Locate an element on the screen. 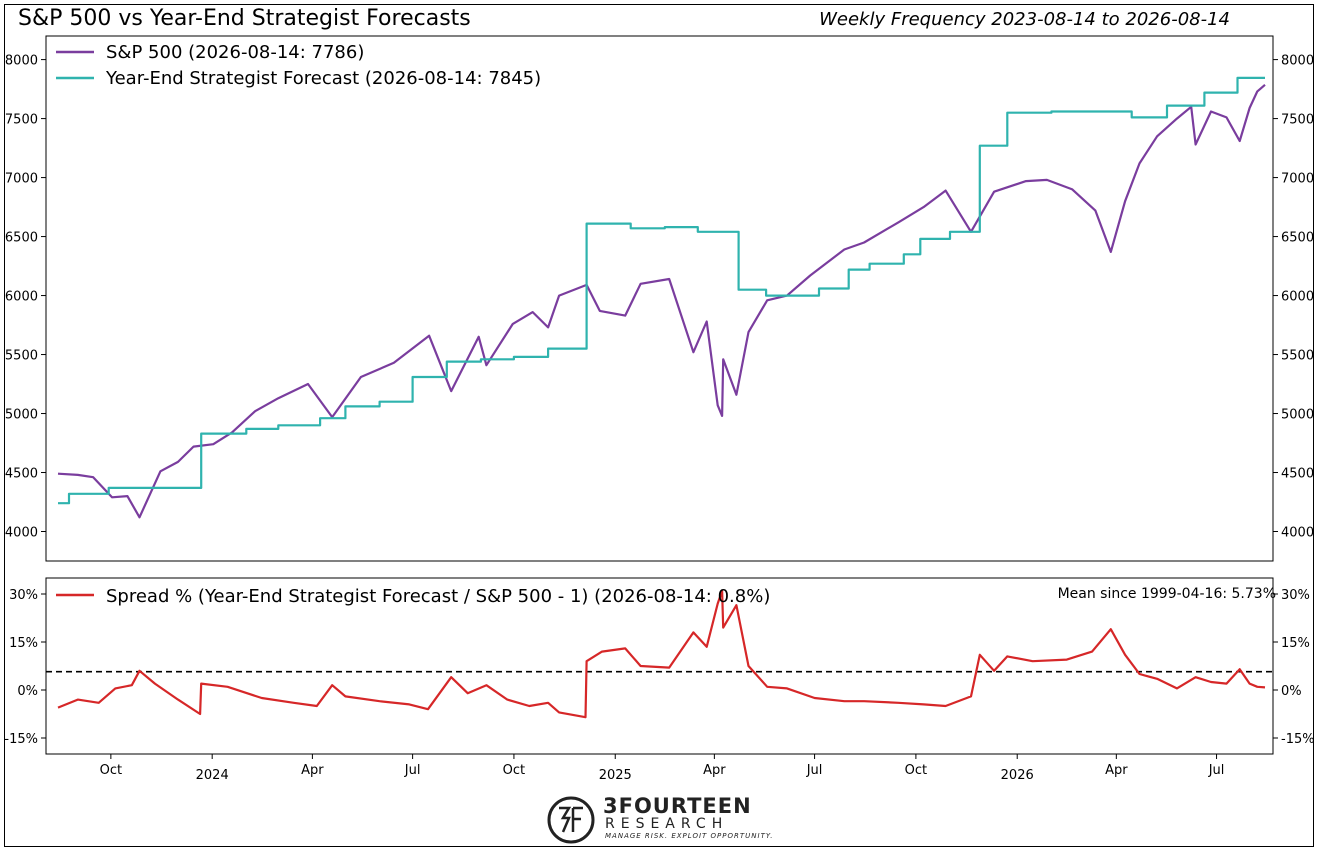 This screenshot has width=1320, height=851. y-tick-label-right: 6000 is located at coordinates (1297, 297).